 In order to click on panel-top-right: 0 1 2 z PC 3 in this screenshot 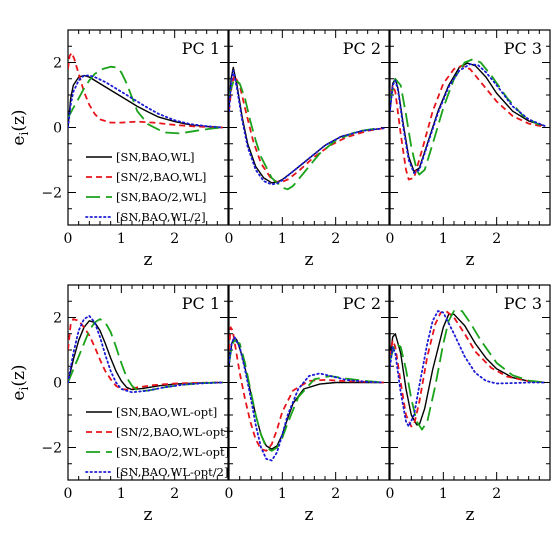, I will do `click(468, 149)`.